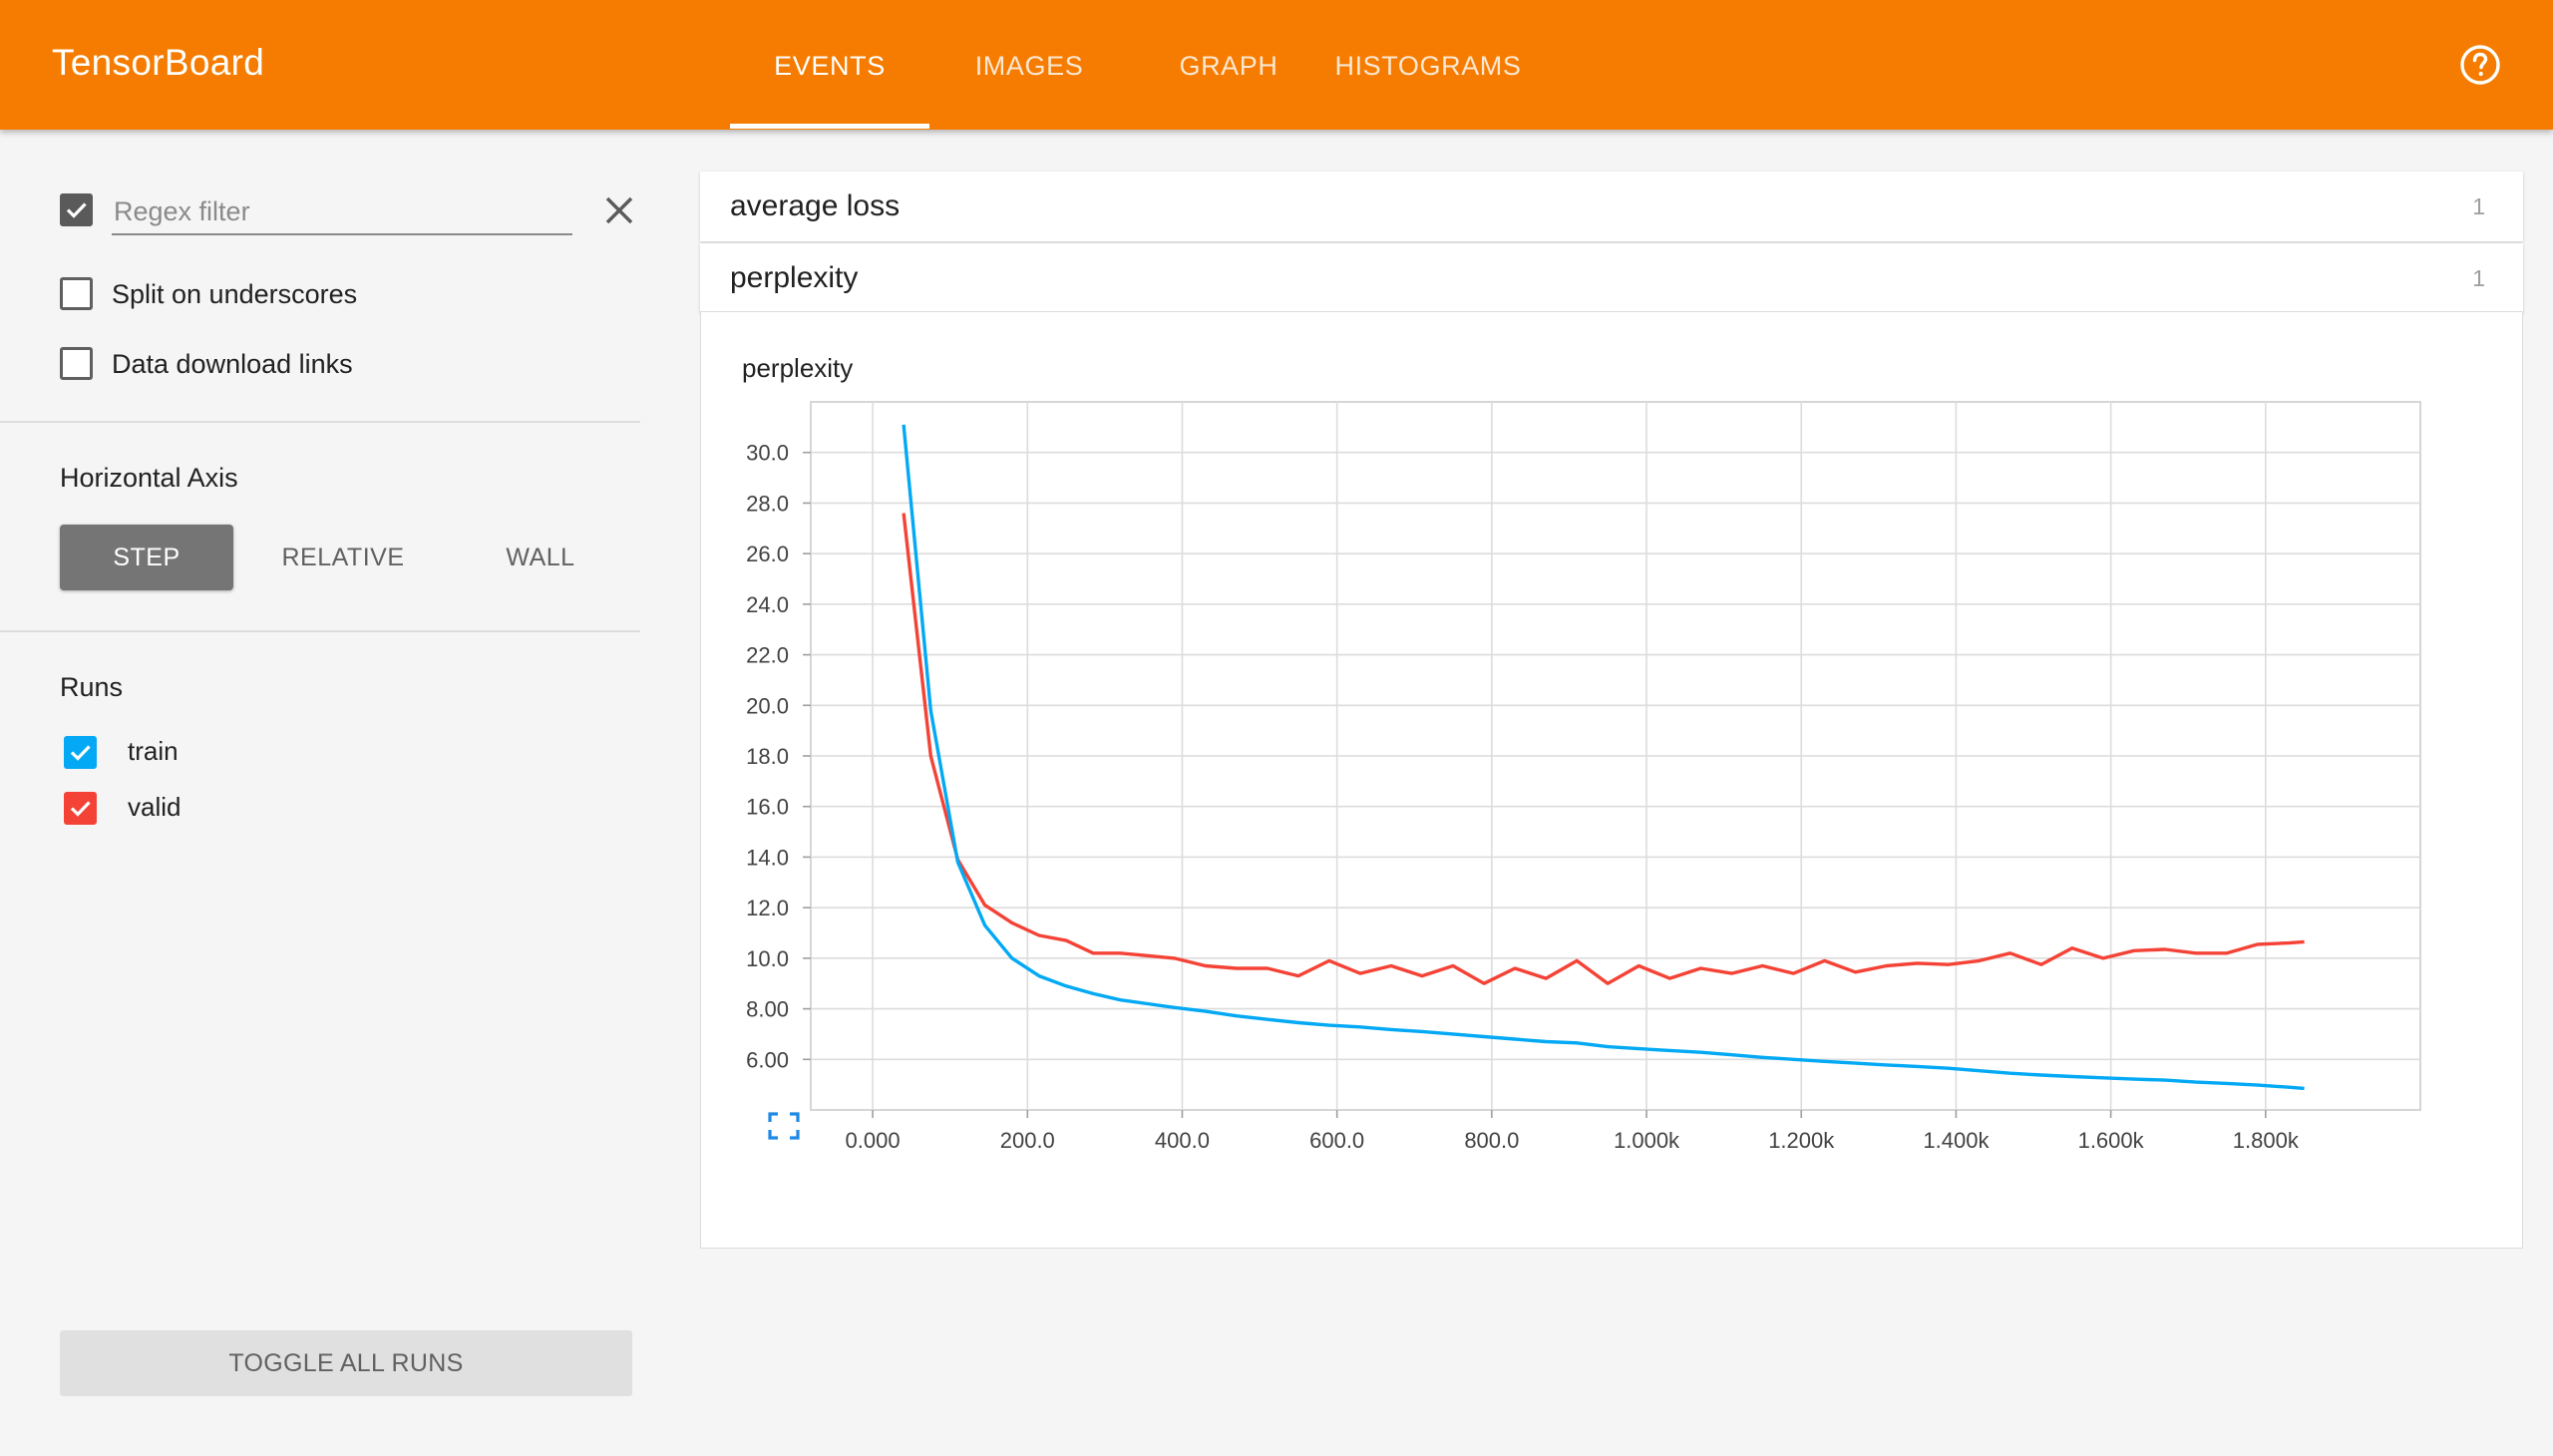 The height and width of the screenshot is (1456, 2553). Describe the element at coordinates (1647, 1140) in the screenshot. I see `x-tick-label: 1.000k` at that location.